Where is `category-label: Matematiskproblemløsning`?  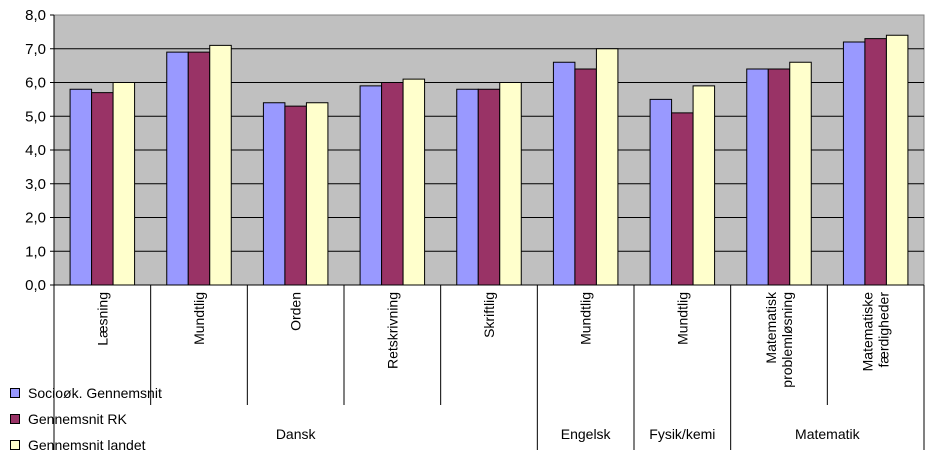
category-label: Matematiskproblemløsning is located at coordinates (779, 339).